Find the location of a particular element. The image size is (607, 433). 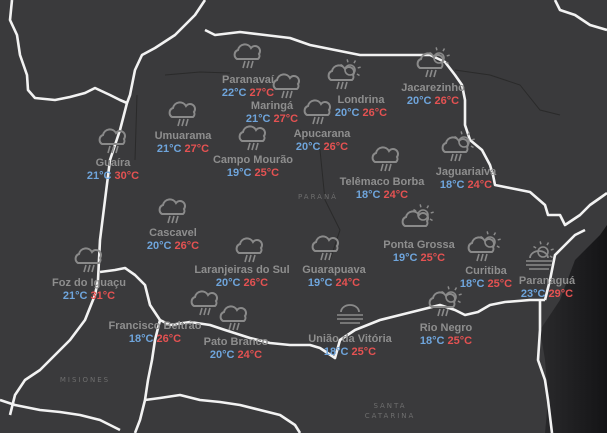

city-name: Pato Branco is located at coordinates (236, 342).